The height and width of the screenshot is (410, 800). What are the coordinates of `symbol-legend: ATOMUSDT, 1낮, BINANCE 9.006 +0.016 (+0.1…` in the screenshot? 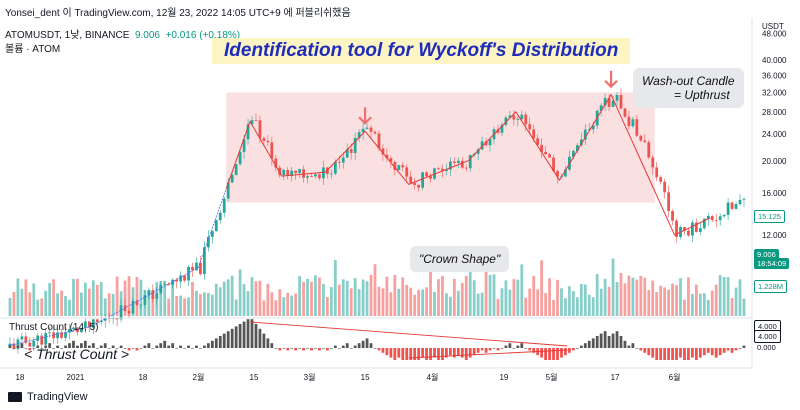 It's located at (122, 33).